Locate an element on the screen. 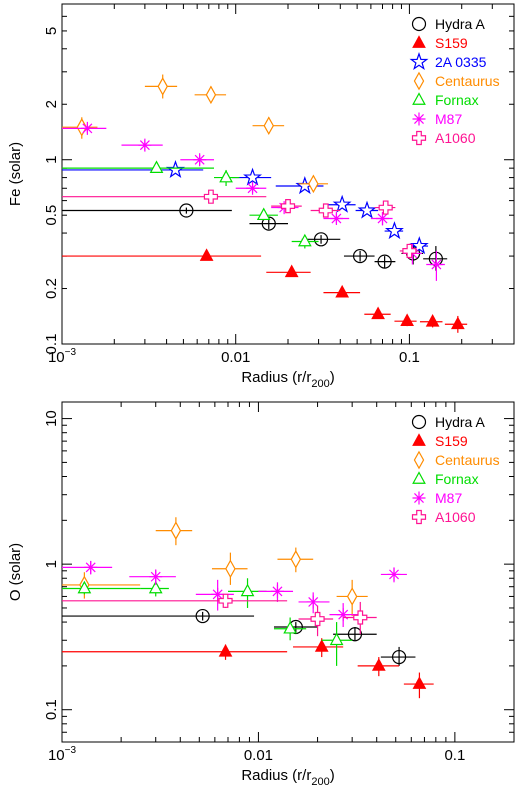 This screenshot has height=788, width=529. series-hydra-a is located at coordinates (239, 637).